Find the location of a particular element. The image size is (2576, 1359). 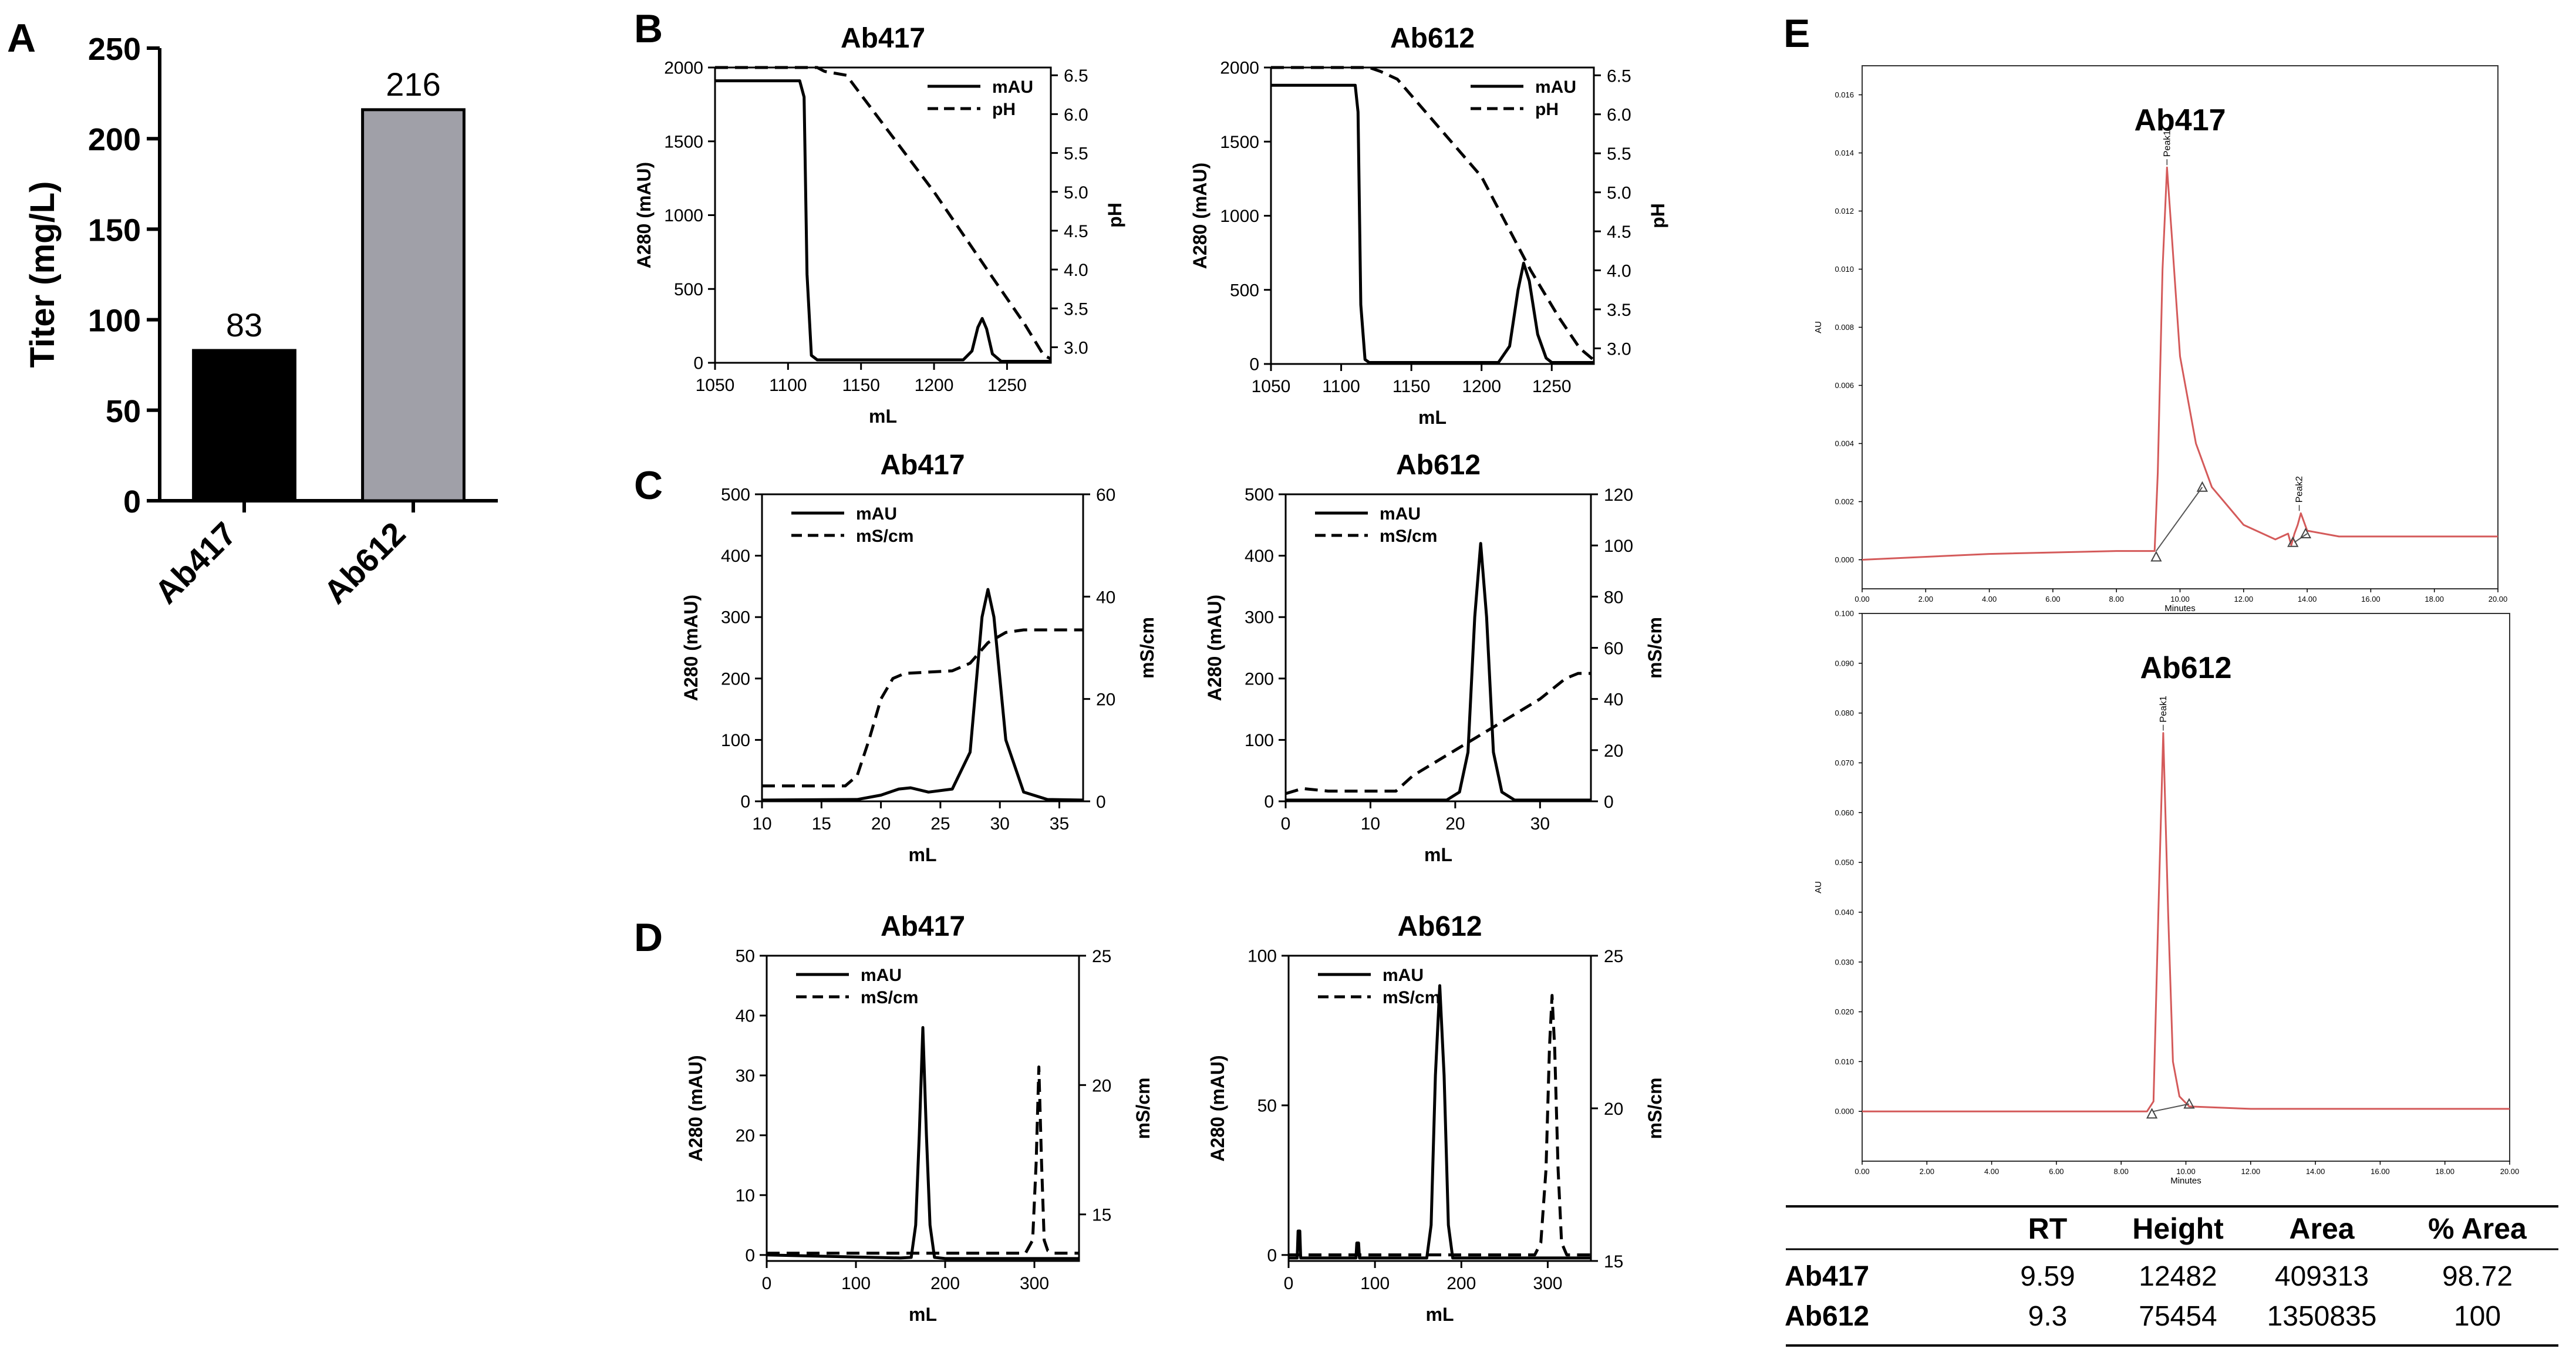

y-tick-label: 1500 is located at coordinates (1239, 142).